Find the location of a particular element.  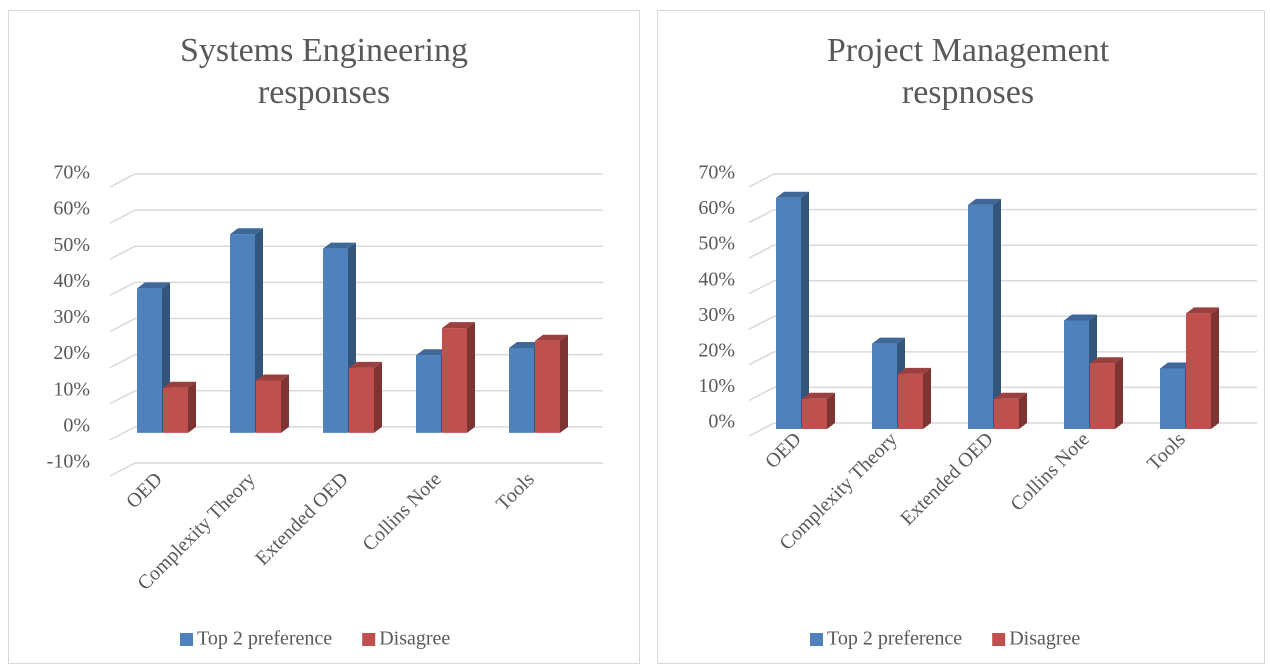

y-tick-label: -10% is located at coordinates (68, 462).